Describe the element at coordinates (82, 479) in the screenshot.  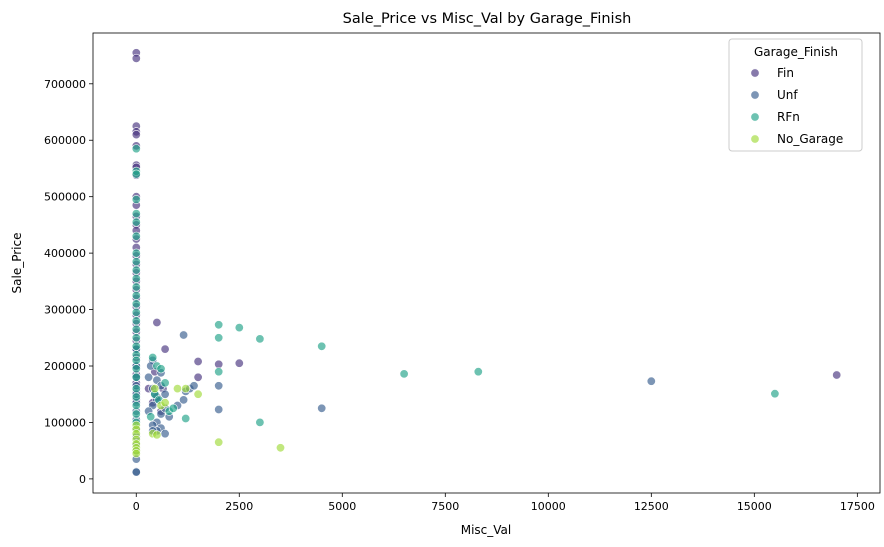
I see `y-tick-label: 0` at that location.